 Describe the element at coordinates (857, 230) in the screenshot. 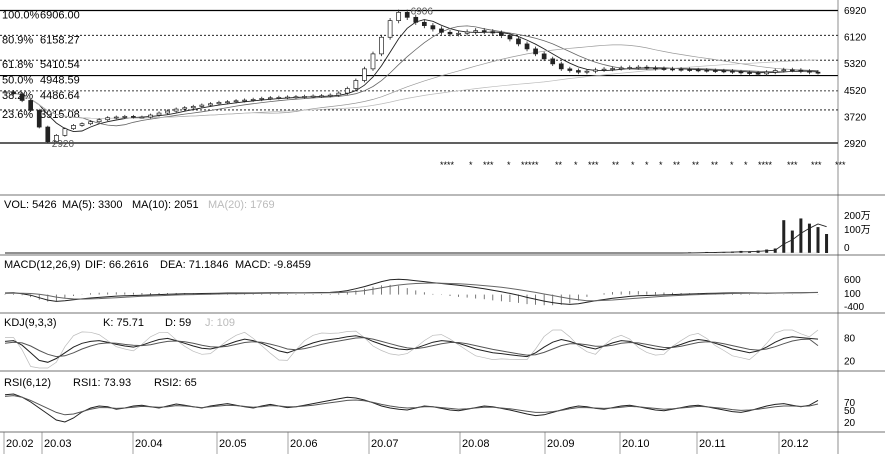

I see `vol-y-tick: 100万` at that location.